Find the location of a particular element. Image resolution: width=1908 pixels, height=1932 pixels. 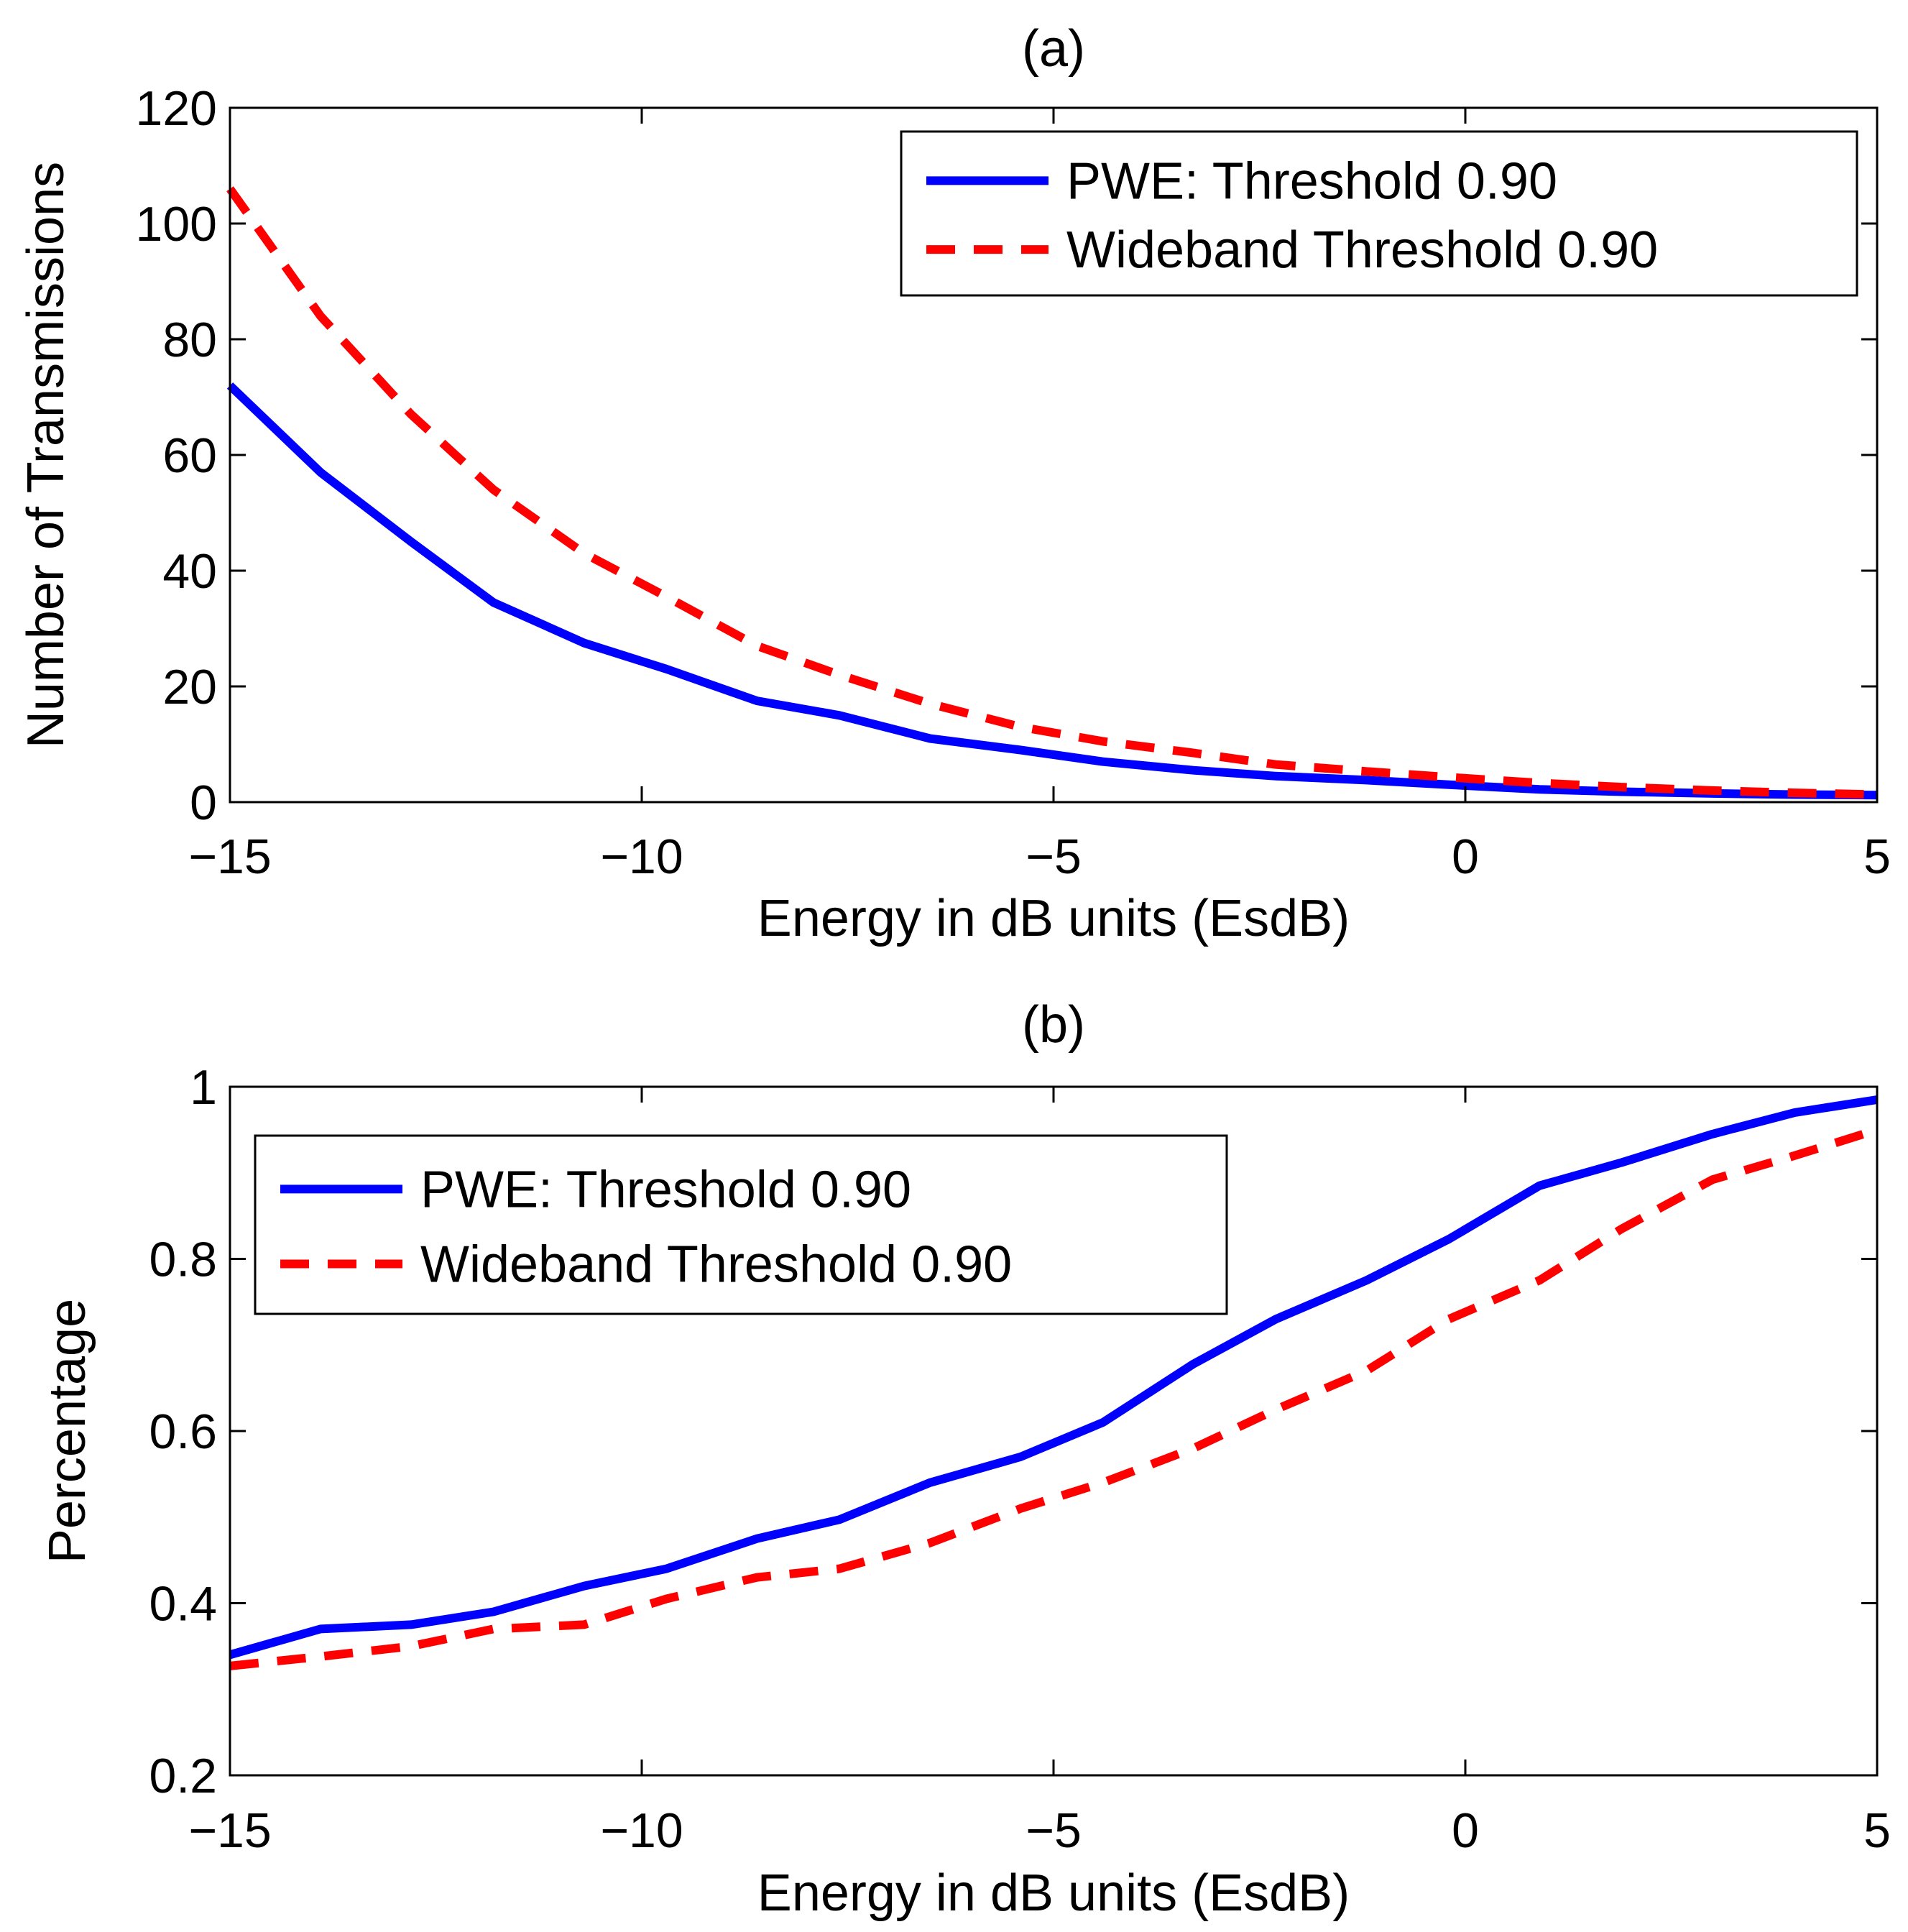

y-tick-label: 0 is located at coordinates (203, 803).